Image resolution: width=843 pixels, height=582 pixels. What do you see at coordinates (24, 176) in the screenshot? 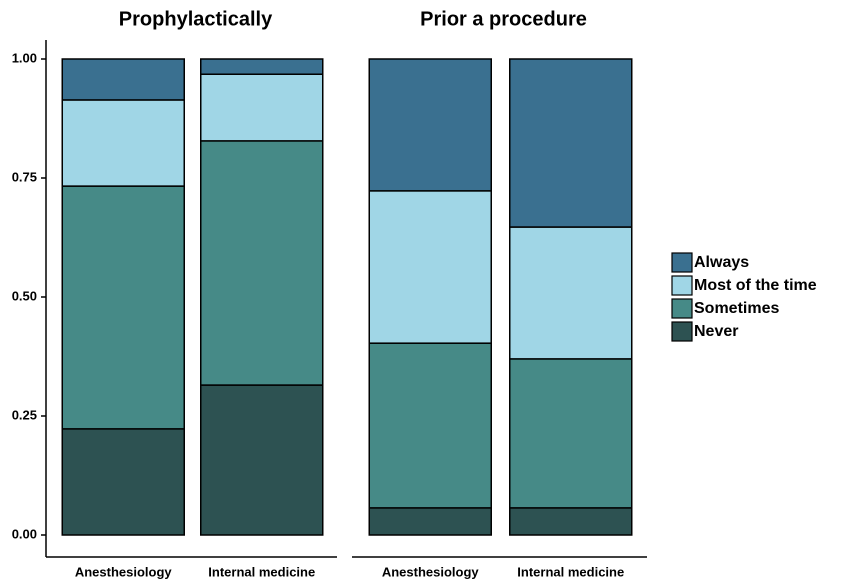
I see `y-tick-label: 0.75` at bounding box center [24, 176].